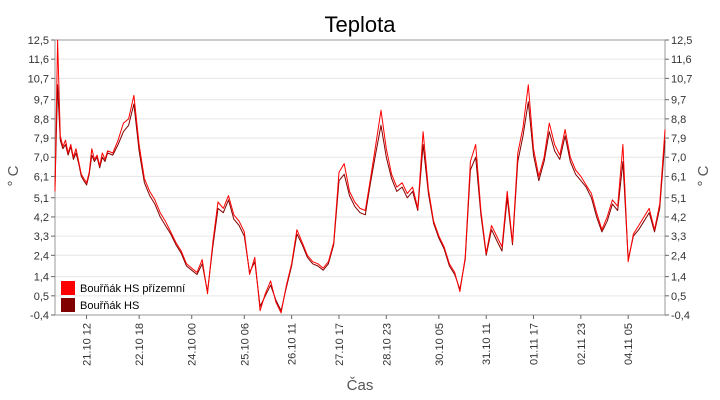 This screenshot has width=720, height=400. Describe the element at coordinates (140, 344) in the screenshot. I see `x-tick-label: 22.10 18` at that location.